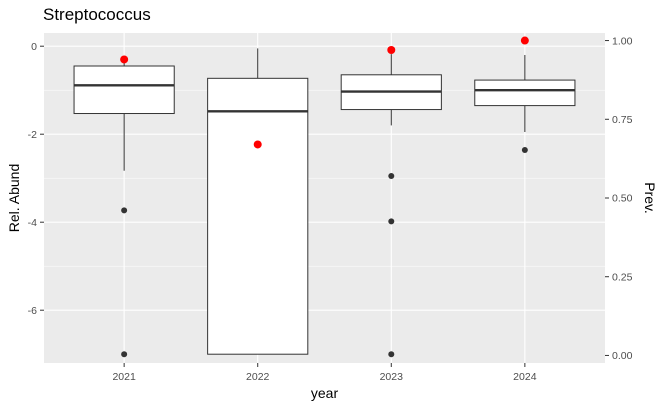  Describe the element at coordinates (124, 206) in the screenshot. I see `box-2021` at that location.